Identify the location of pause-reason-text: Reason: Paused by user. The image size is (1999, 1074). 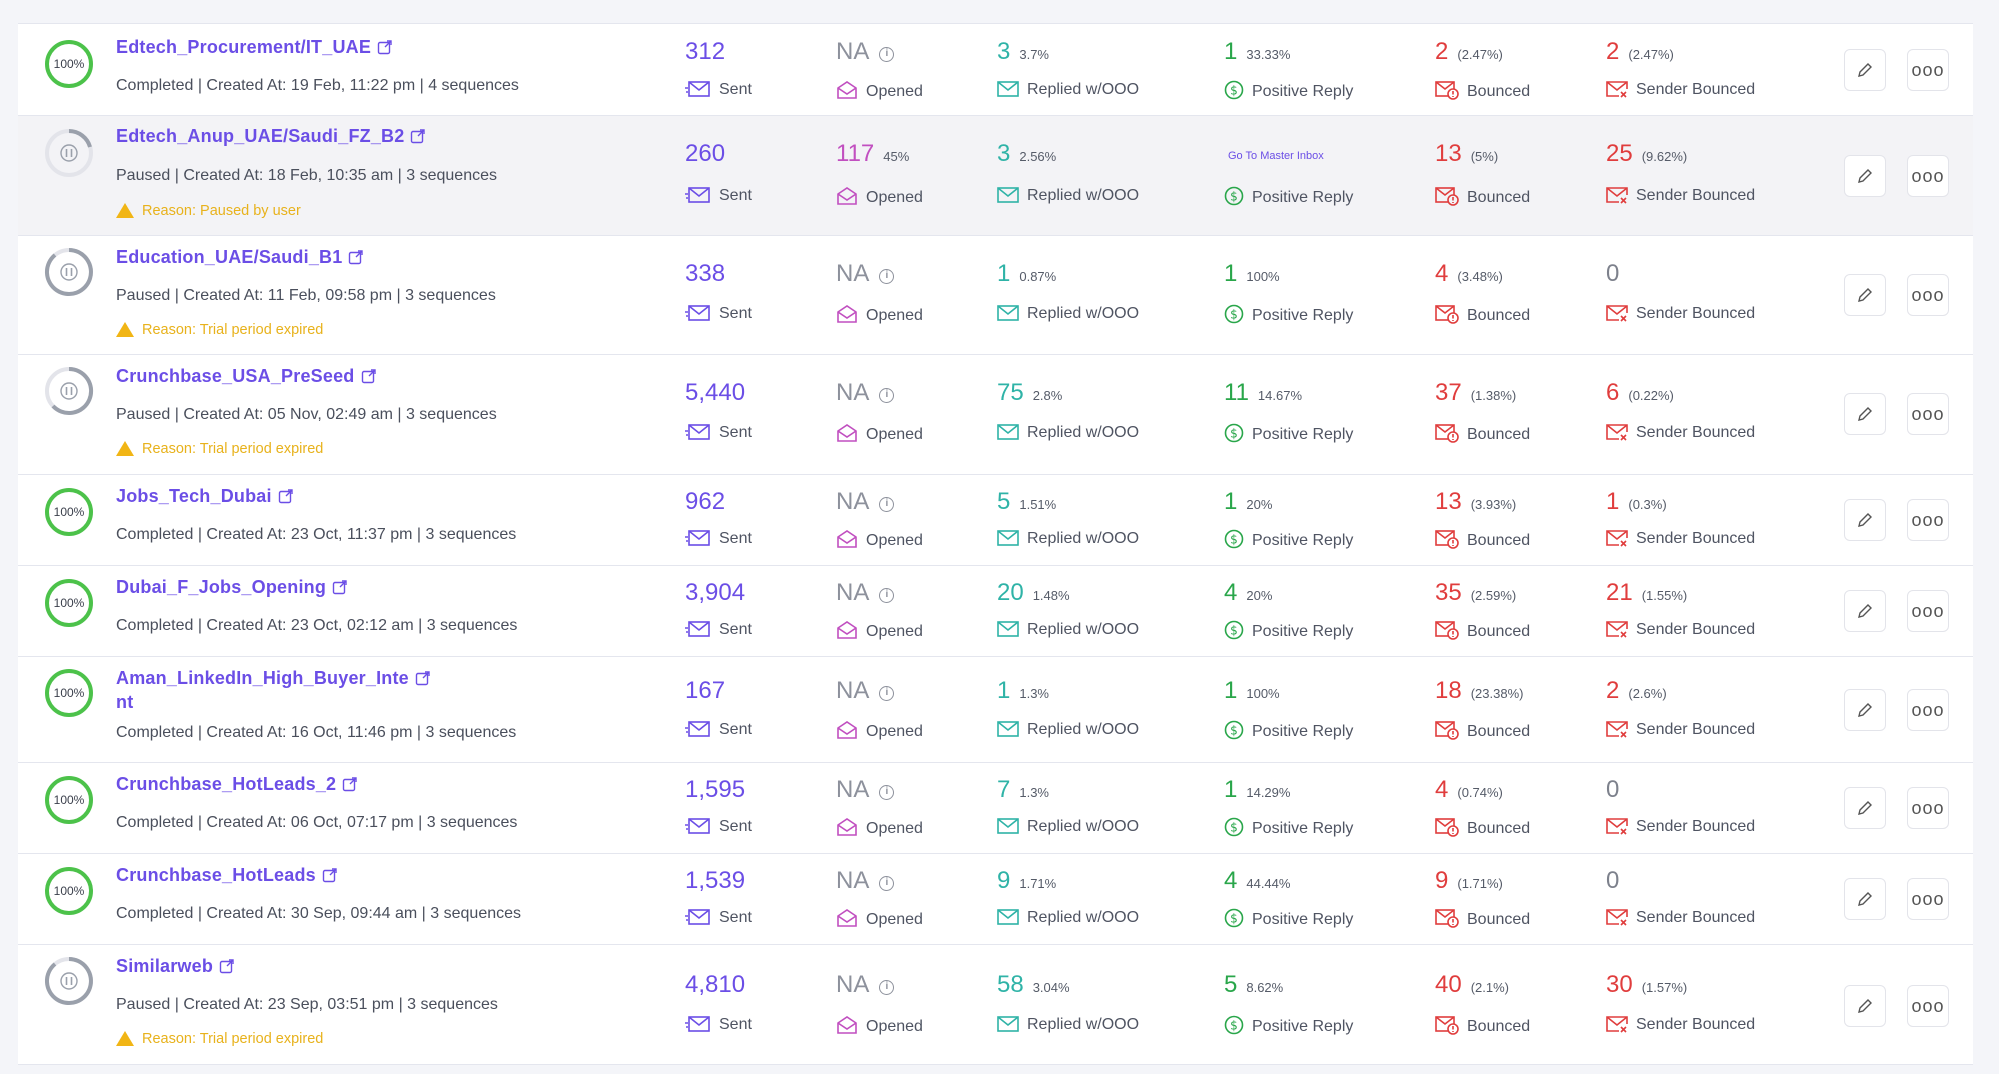
(221, 211).